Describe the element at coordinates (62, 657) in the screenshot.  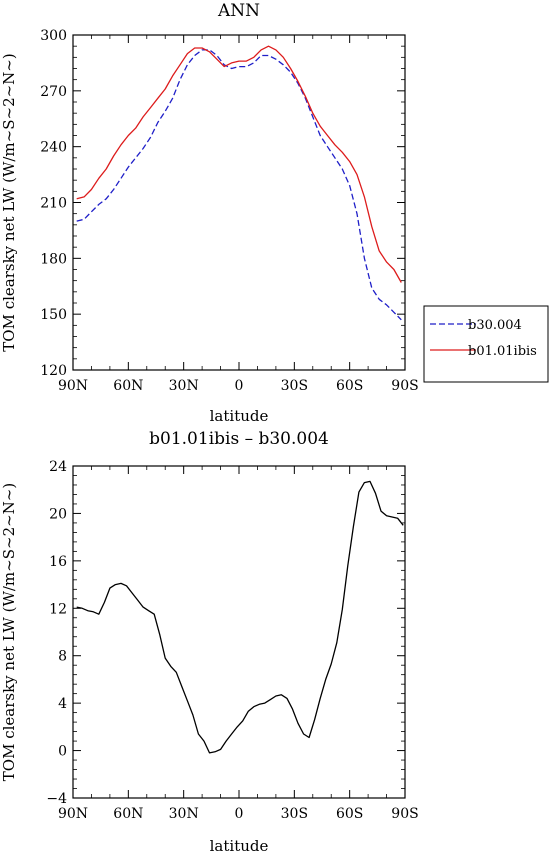
I see `y-tick-label: 8` at that location.